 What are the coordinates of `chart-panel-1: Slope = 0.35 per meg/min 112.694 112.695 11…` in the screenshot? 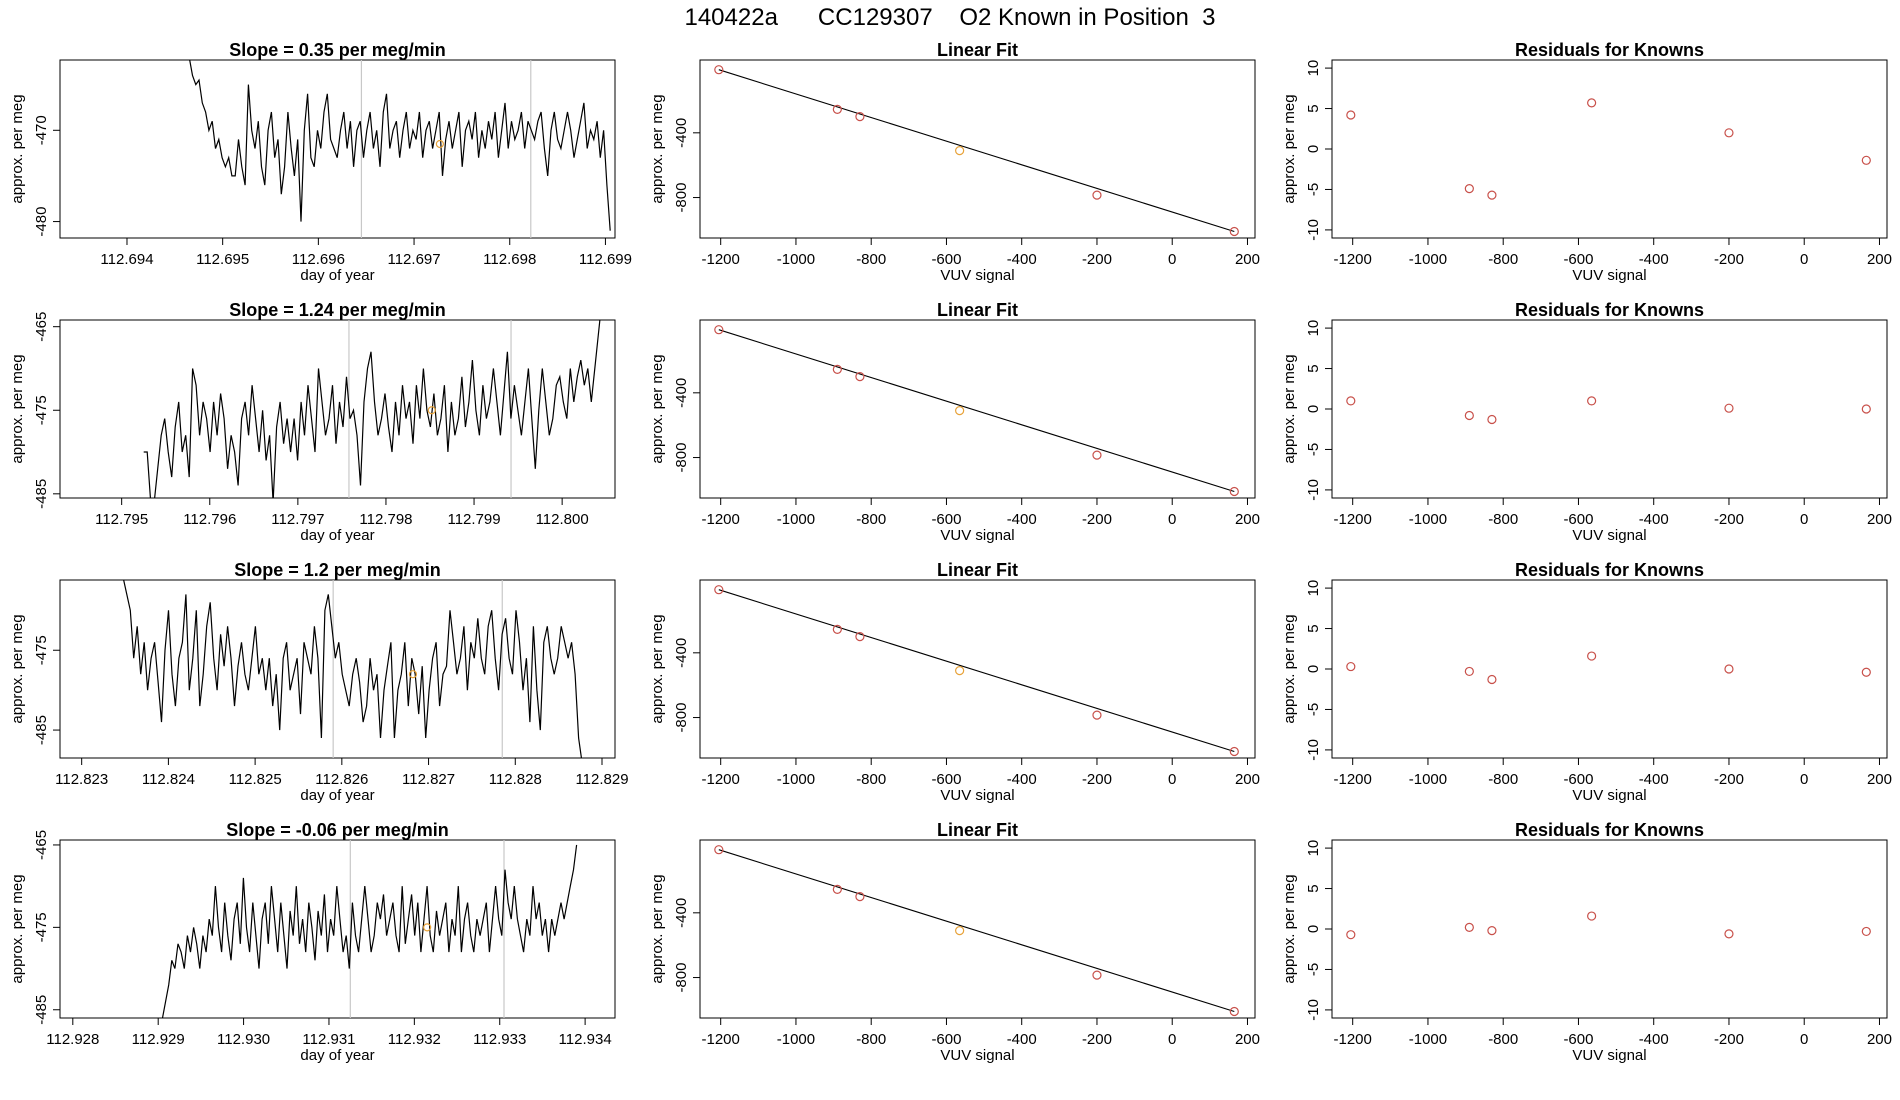 It's located at (320, 162).